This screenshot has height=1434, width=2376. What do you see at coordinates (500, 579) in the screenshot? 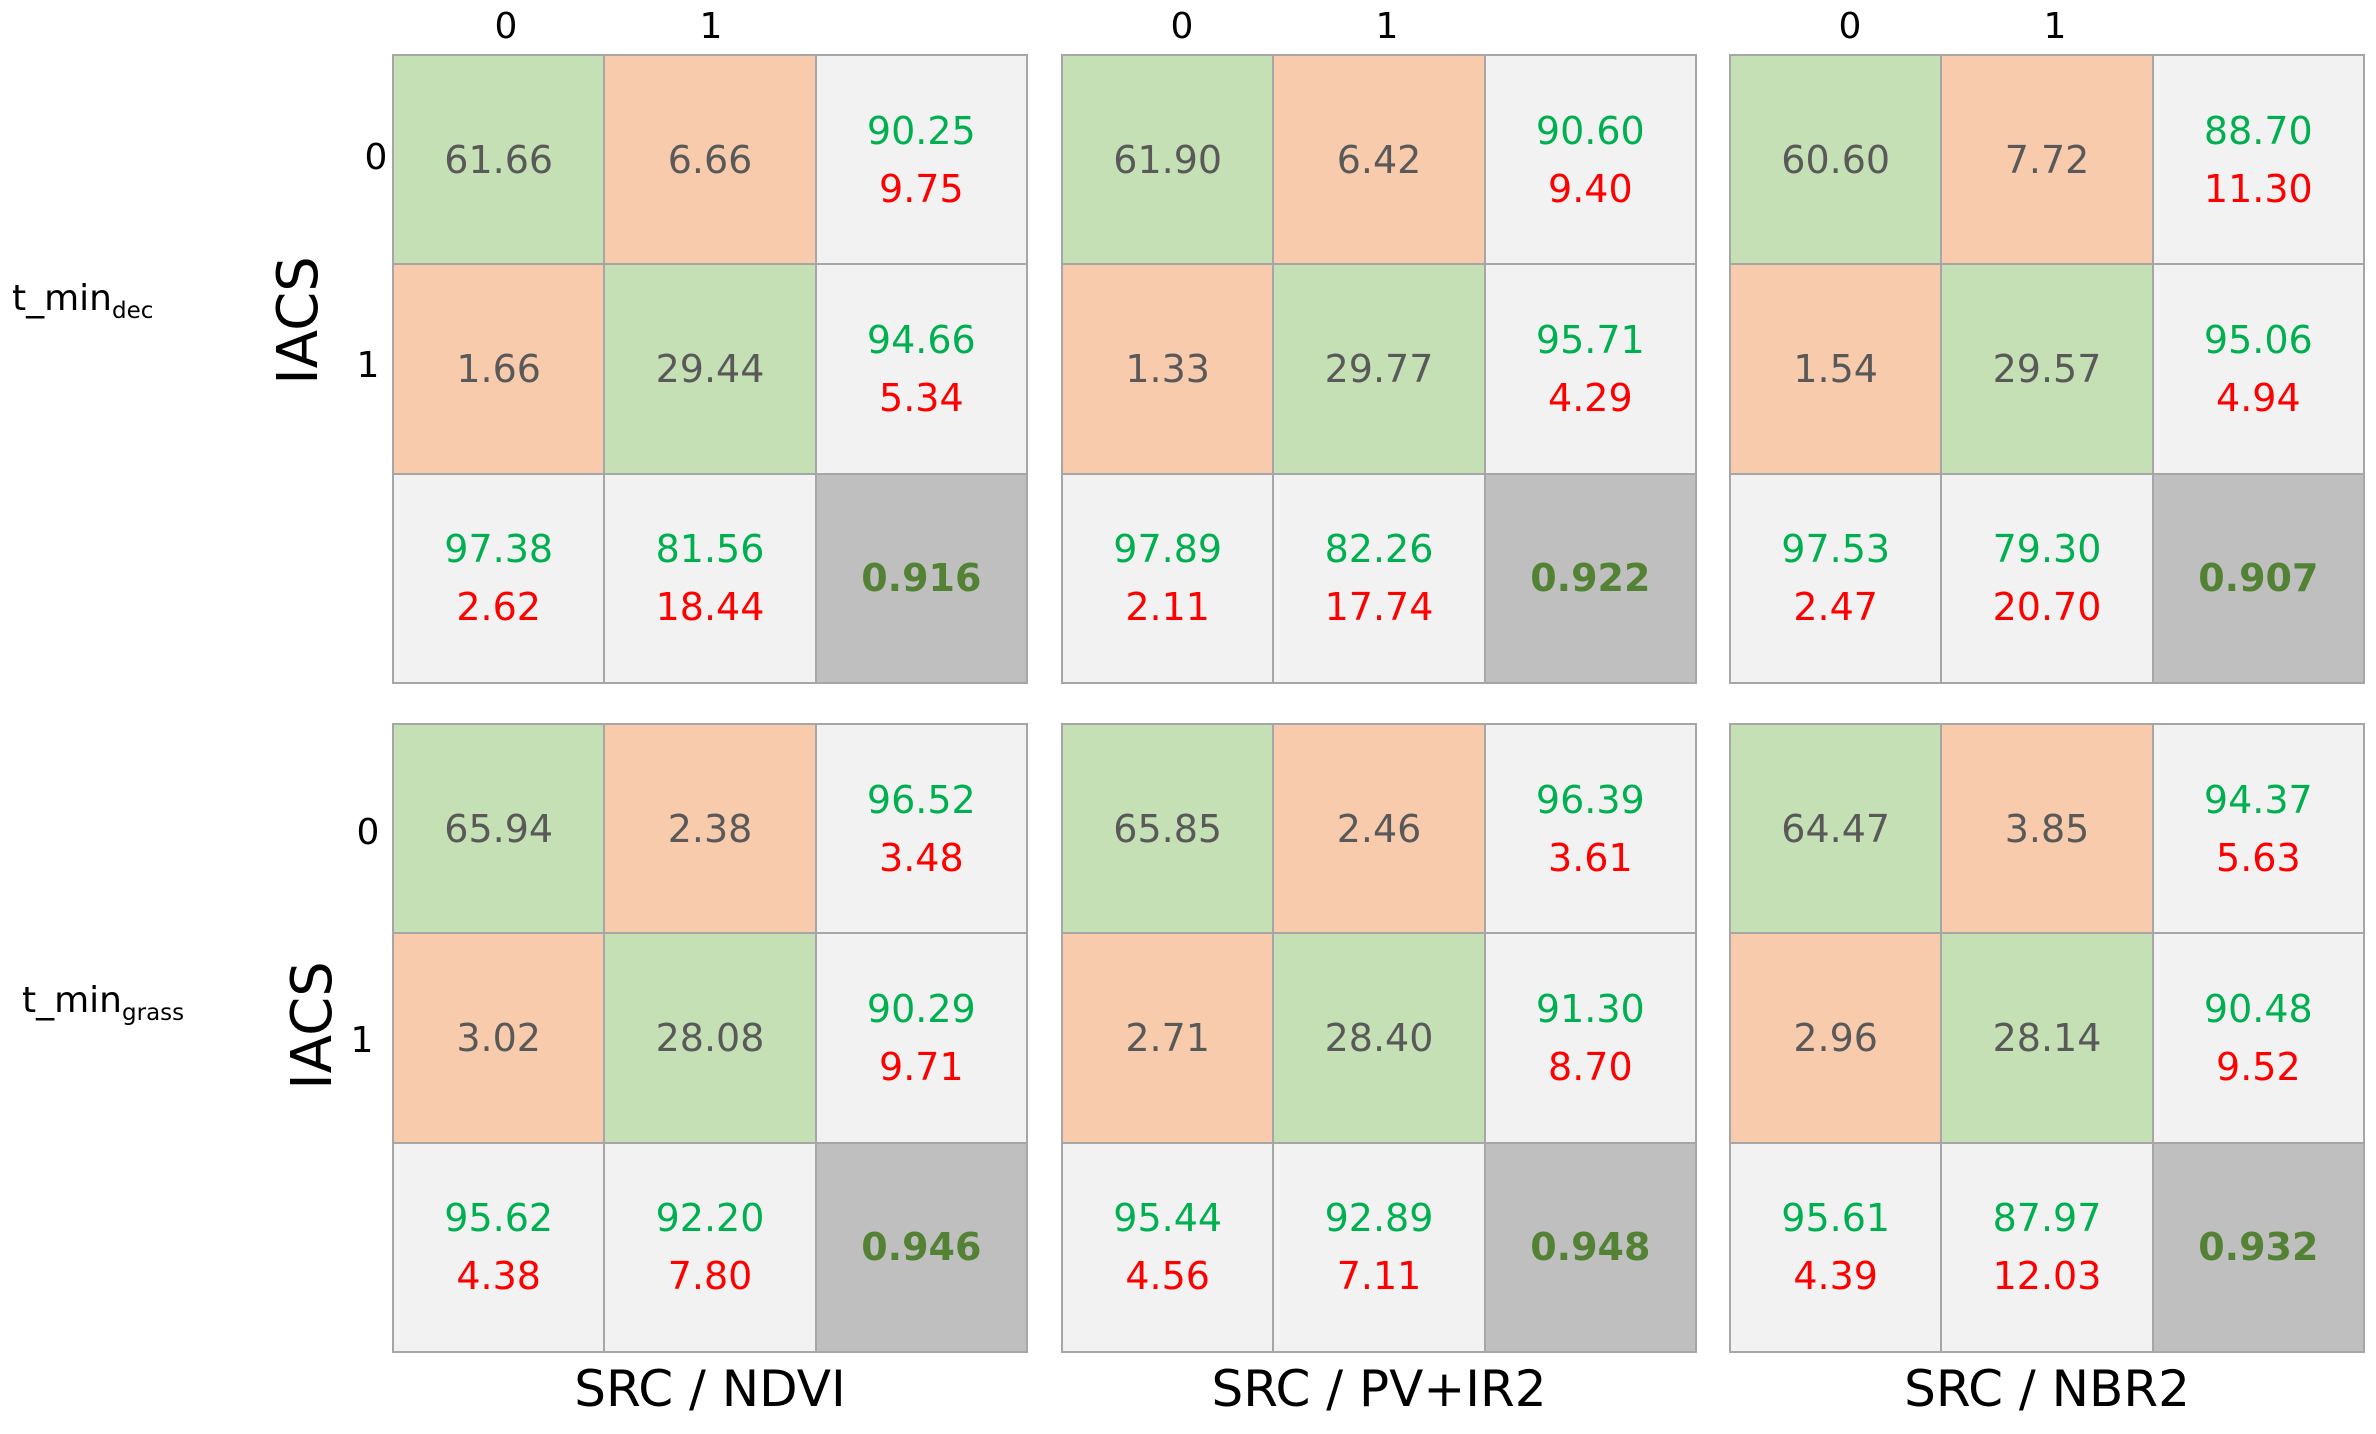
I see `col-stat-0: 97.38 2.62` at bounding box center [500, 579].